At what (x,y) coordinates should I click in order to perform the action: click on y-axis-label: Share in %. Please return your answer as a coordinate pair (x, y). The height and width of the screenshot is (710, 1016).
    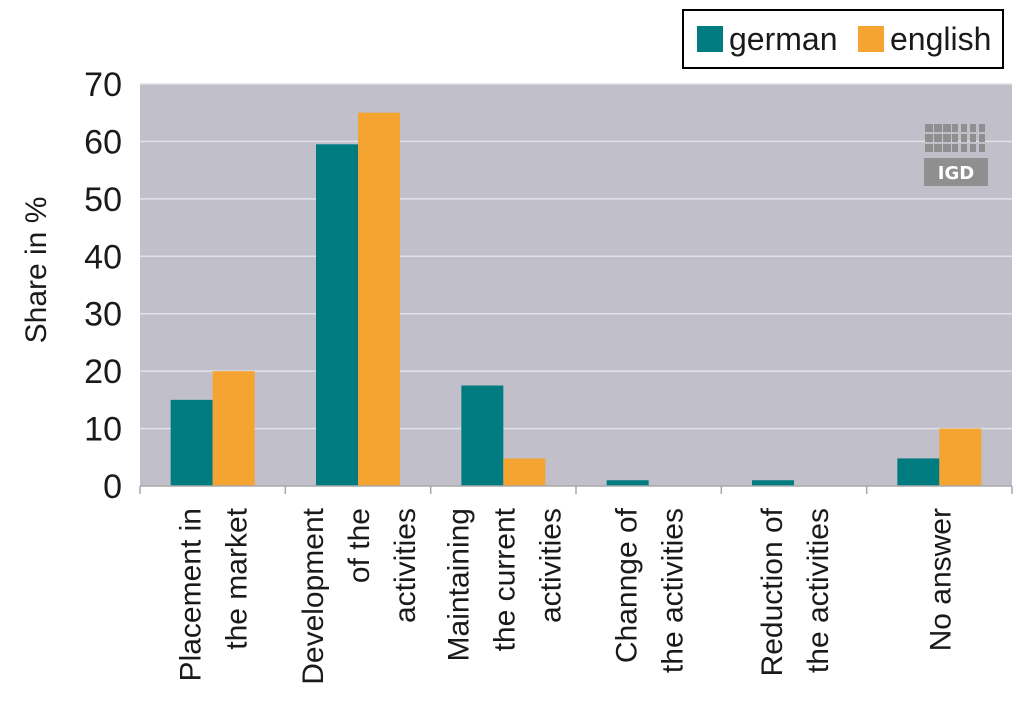
    Looking at the image, I should click on (36, 270).